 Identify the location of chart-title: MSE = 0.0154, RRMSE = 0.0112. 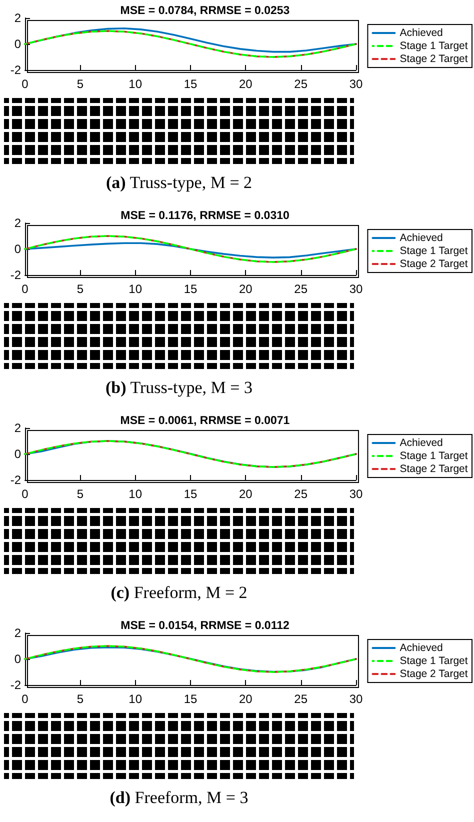
(205, 626).